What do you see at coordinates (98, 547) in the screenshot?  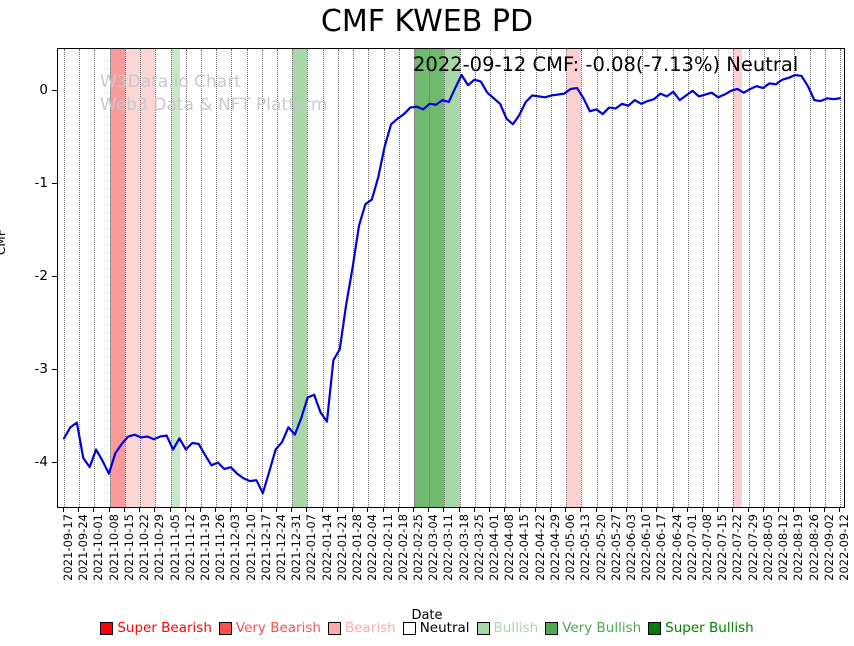 I see `x-tick-label: 2021-10-01` at bounding box center [98, 547].